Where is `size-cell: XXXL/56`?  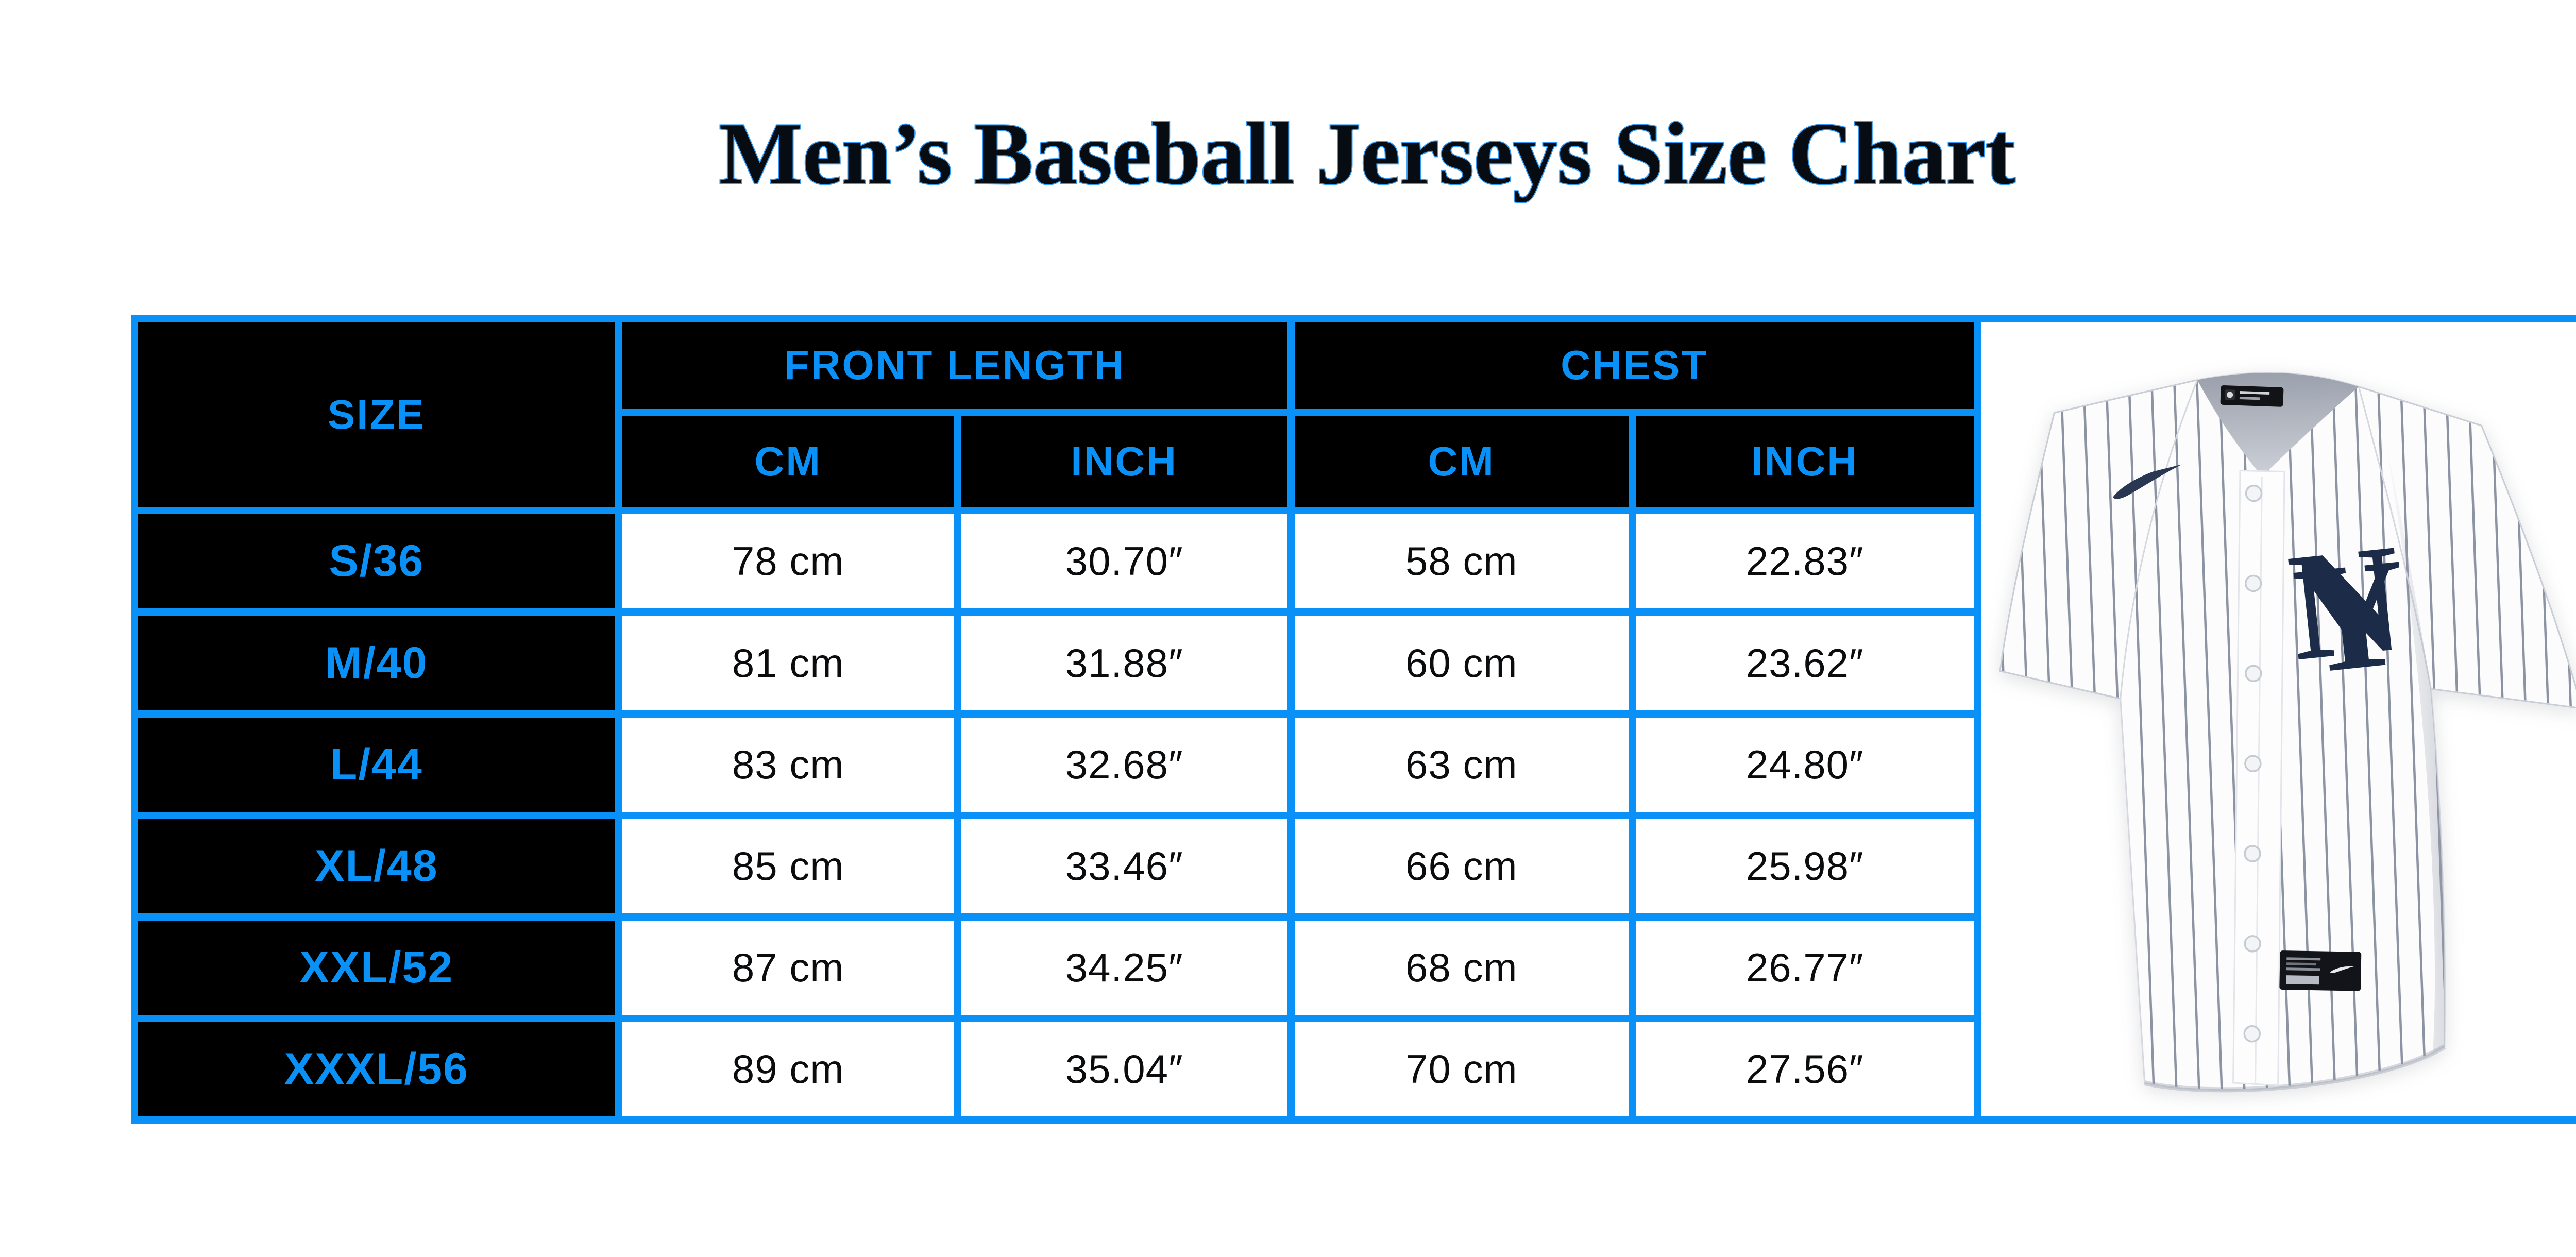 size-cell: XXXL/56 is located at coordinates (376, 1069).